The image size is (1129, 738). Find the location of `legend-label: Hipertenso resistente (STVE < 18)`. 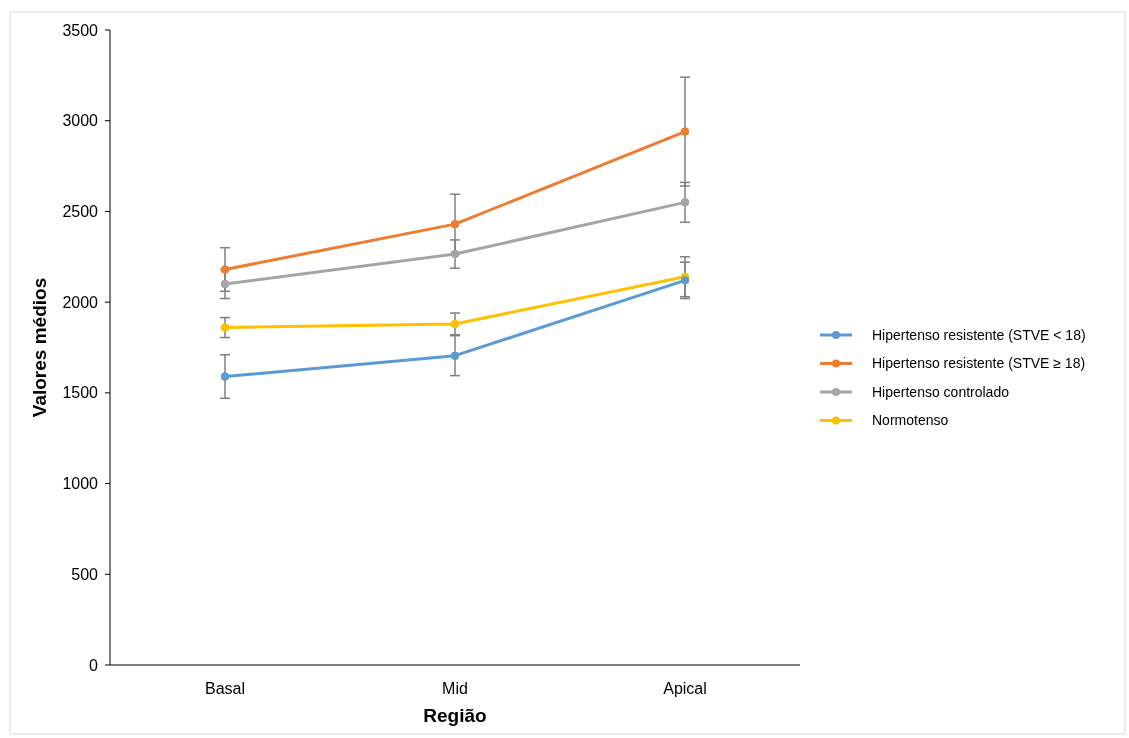

legend-label: Hipertenso resistente (STVE < 18) is located at coordinates (979, 334).